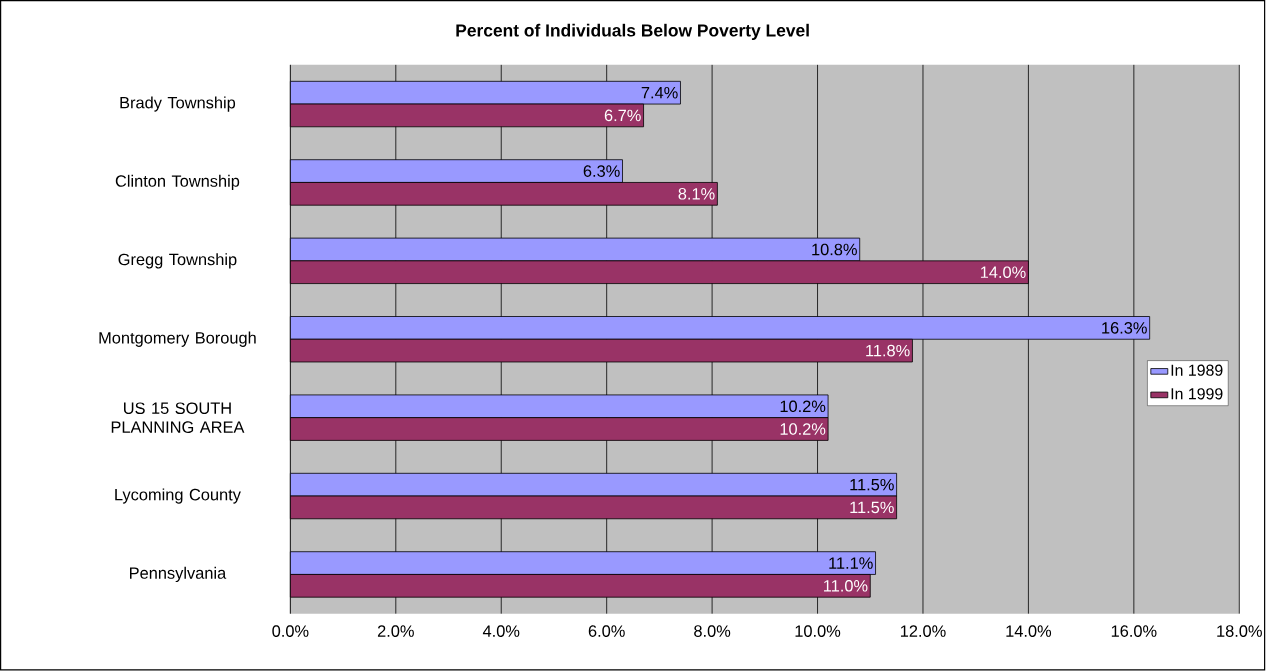 The width and height of the screenshot is (1268, 671). Describe the element at coordinates (290, 631) in the screenshot. I see `x-tick-label: 0.0%` at that location.